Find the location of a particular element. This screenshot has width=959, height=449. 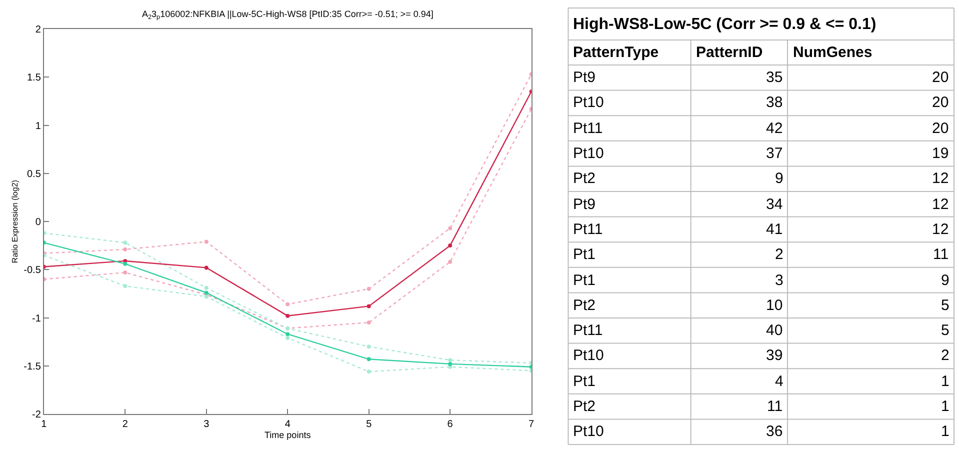

y-tick-label: -1.5 is located at coordinates (33, 366).